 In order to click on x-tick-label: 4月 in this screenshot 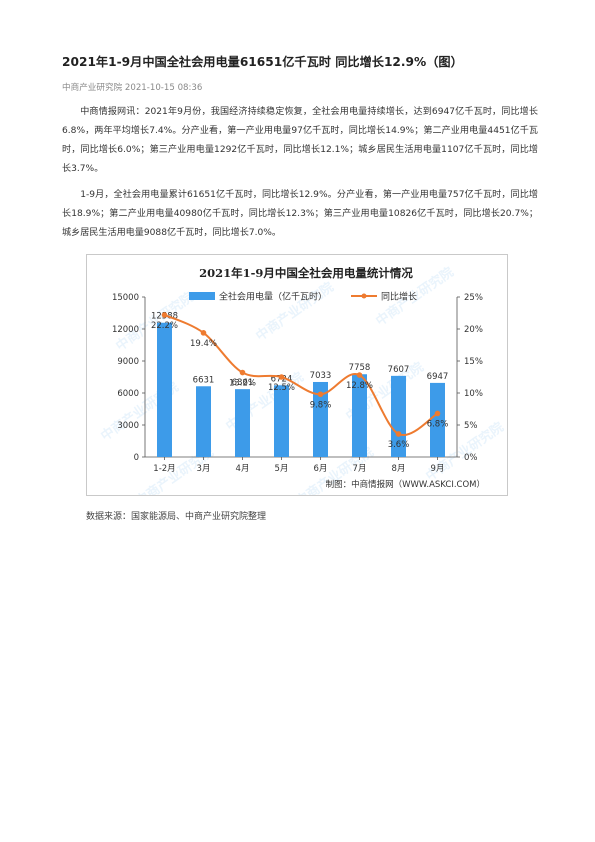, I will do `click(243, 469)`.